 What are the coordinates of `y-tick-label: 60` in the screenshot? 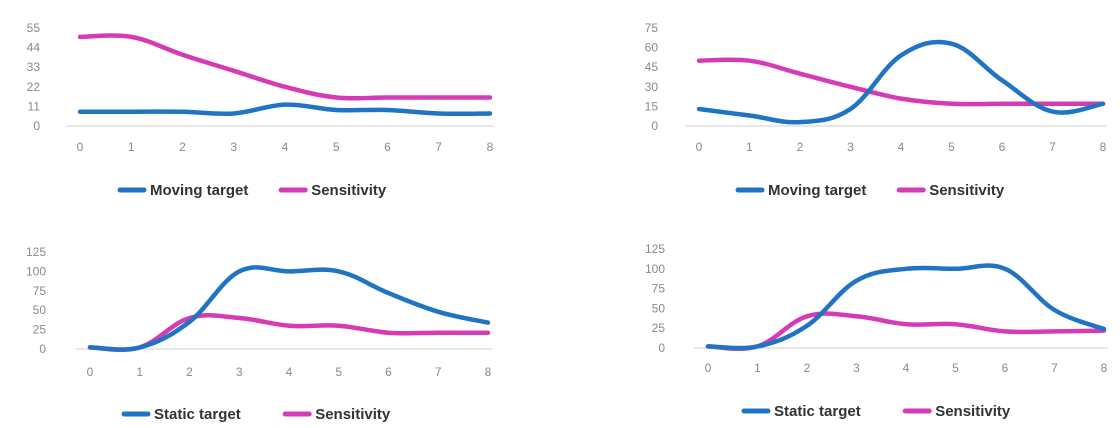 It's located at (652, 48).